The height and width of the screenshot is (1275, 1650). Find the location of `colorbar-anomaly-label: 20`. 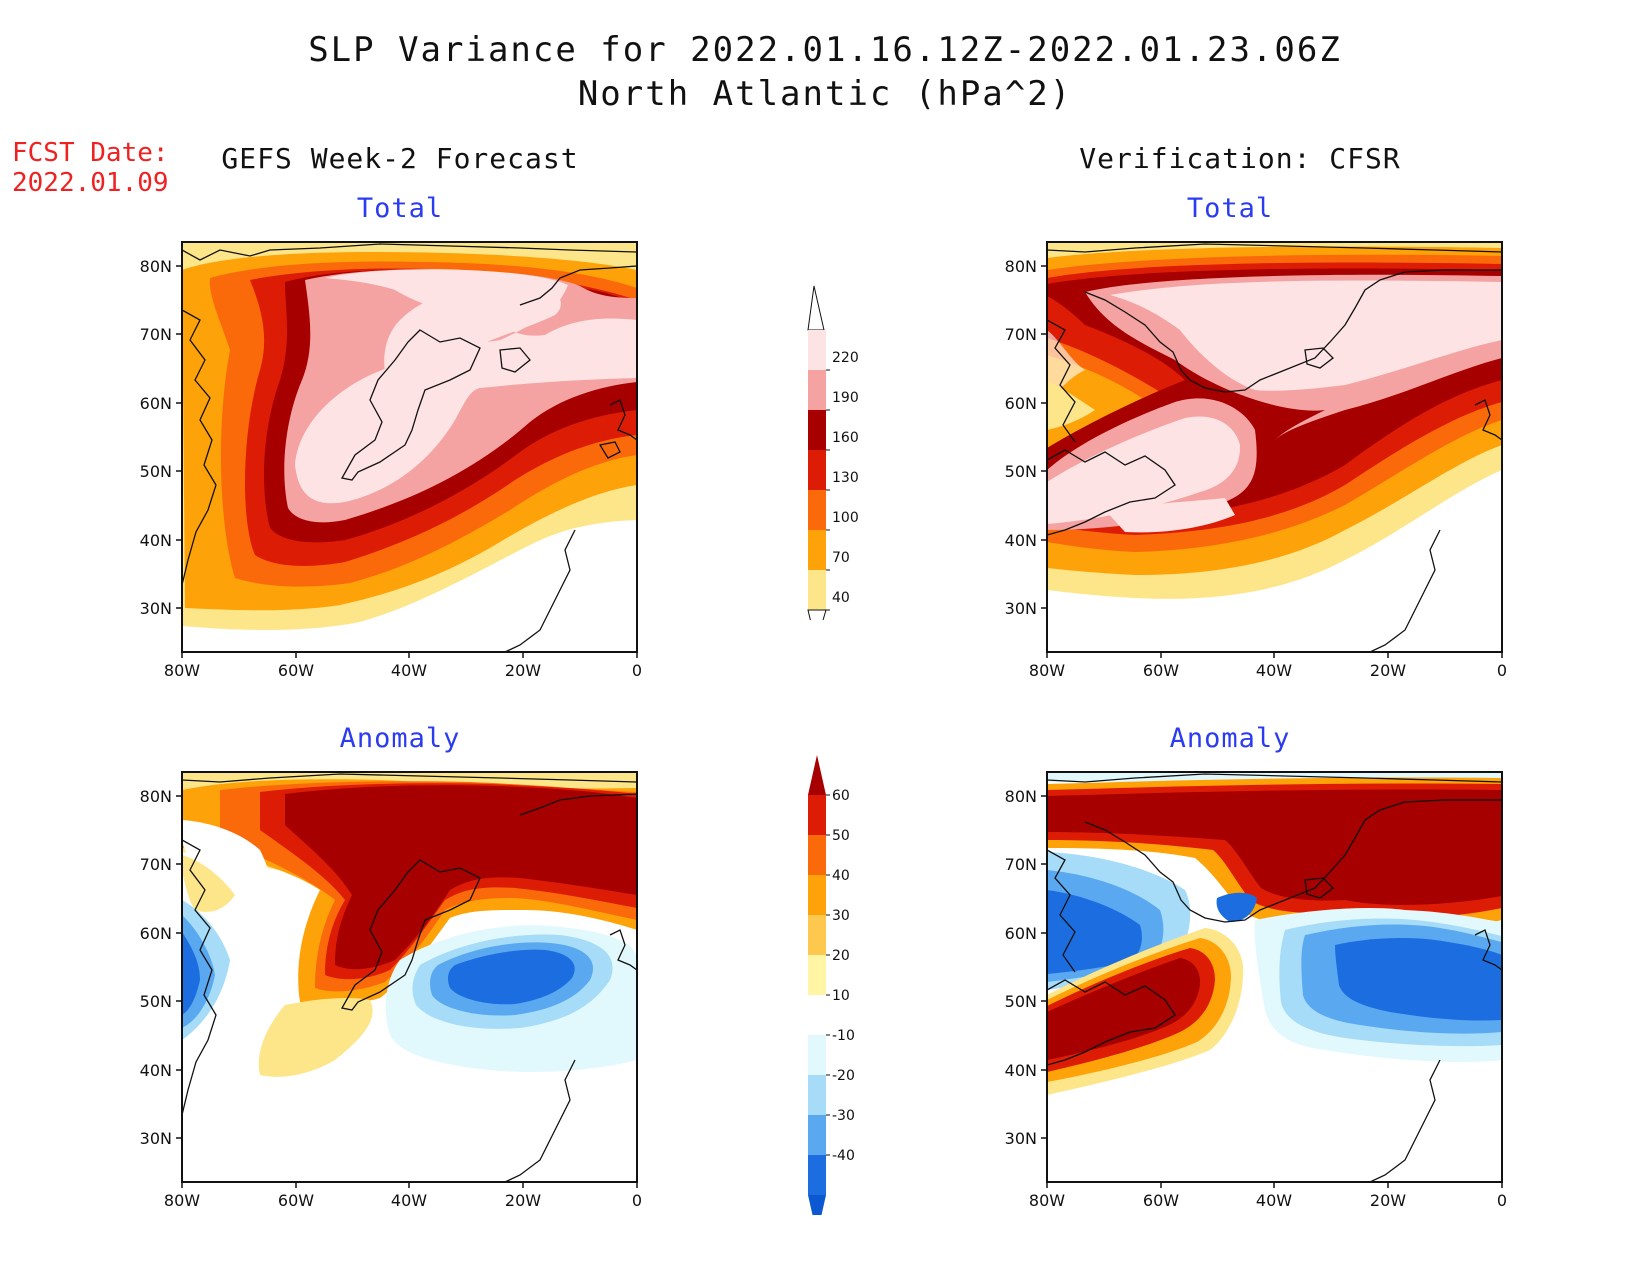

colorbar-anomaly-label: 20 is located at coordinates (841, 956).